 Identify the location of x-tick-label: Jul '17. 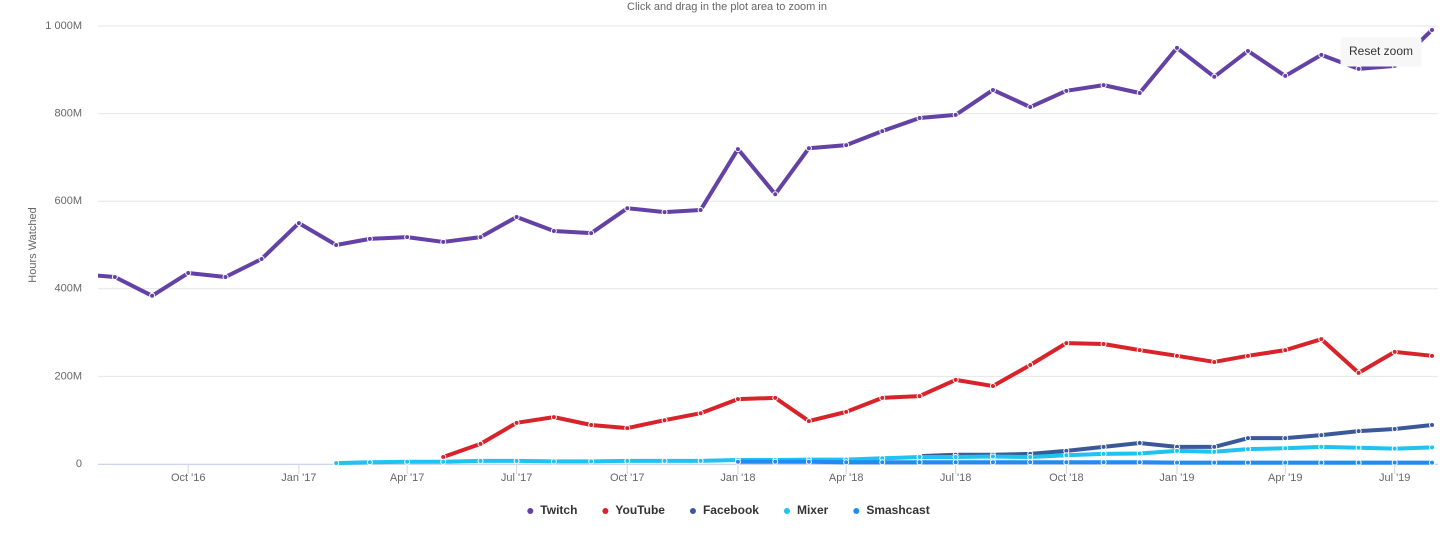
(516, 478).